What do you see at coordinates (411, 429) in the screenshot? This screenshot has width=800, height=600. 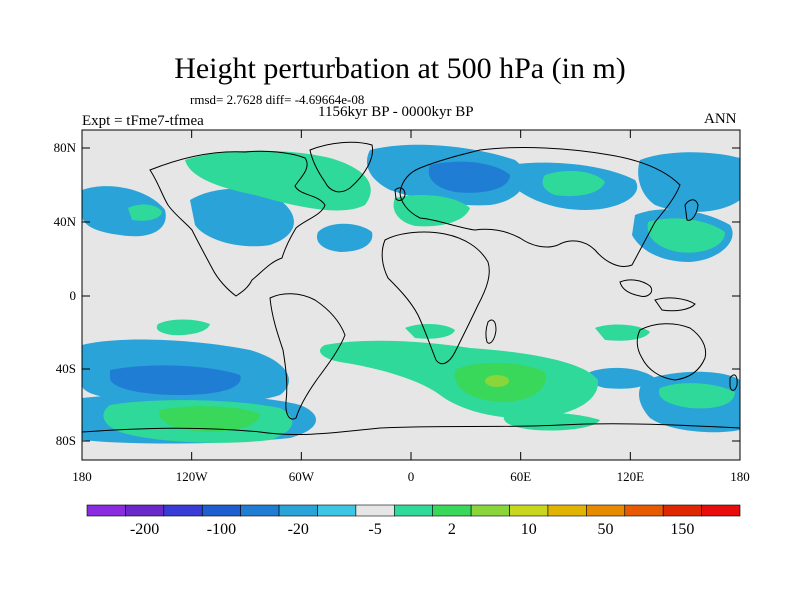 I see `coastline-antarctica` at bounding box center [411, 429].